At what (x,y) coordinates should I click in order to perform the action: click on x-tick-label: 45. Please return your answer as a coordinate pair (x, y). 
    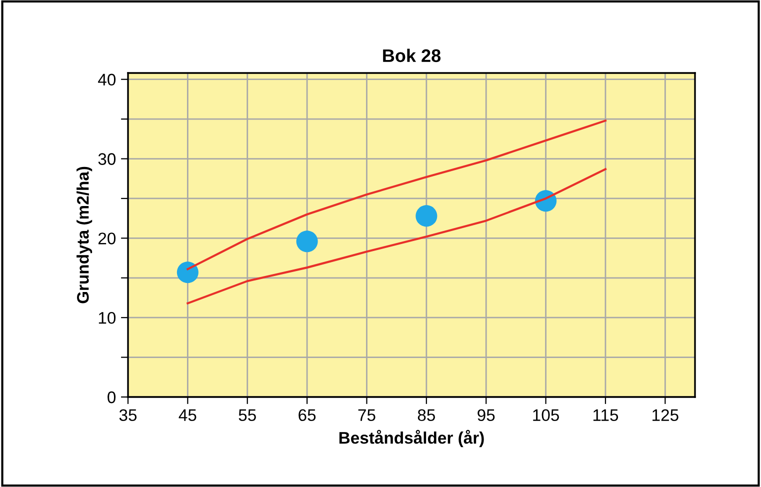
    Looking at the image, I should click on (187, 415).